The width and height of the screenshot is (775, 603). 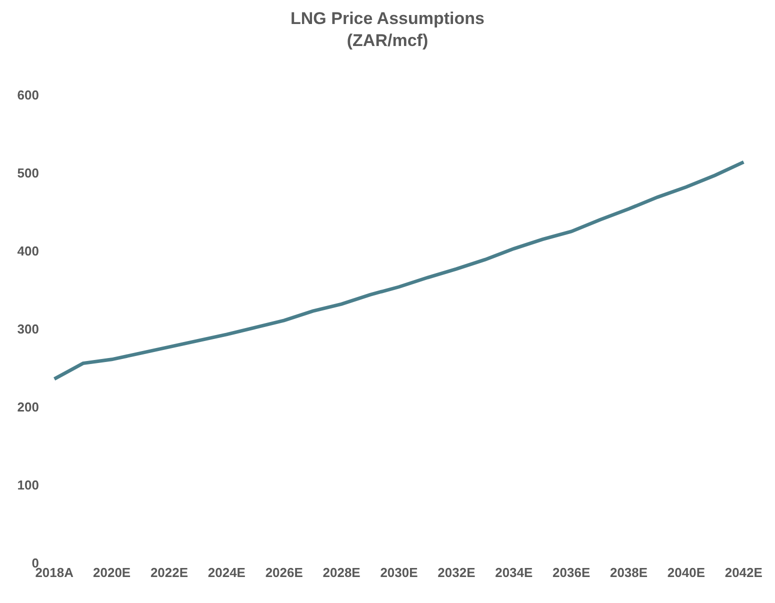 What do you see at coordinates (227, 572) in the screenshot?
I see `x-tick-label: 2024E` at bounding box center [227, 572].